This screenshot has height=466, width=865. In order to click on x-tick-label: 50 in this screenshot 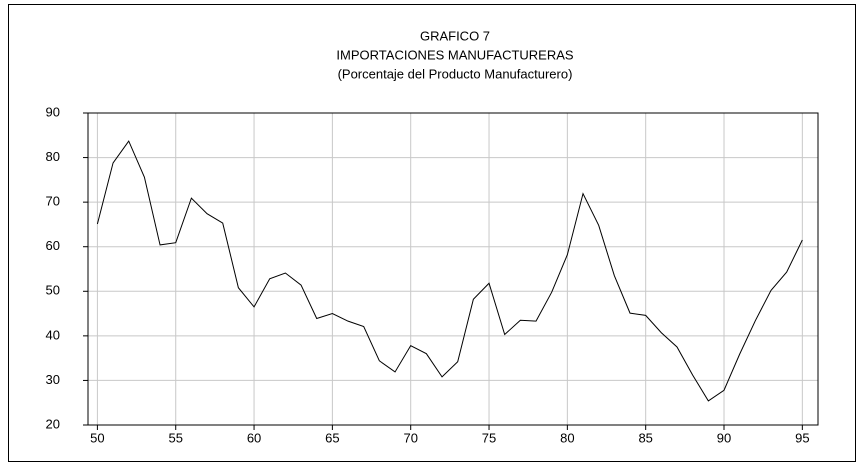, I will do `click(97, 437)`.